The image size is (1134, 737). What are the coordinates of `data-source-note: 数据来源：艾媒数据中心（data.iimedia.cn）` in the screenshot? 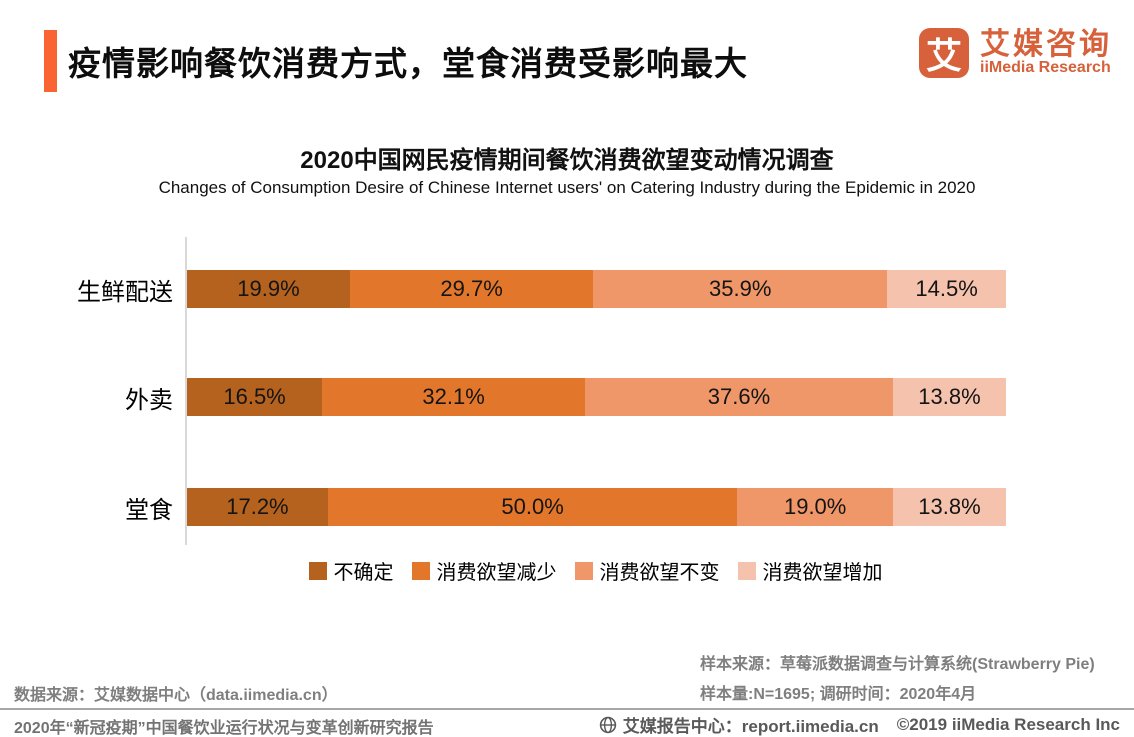 It's located at (176, 695).